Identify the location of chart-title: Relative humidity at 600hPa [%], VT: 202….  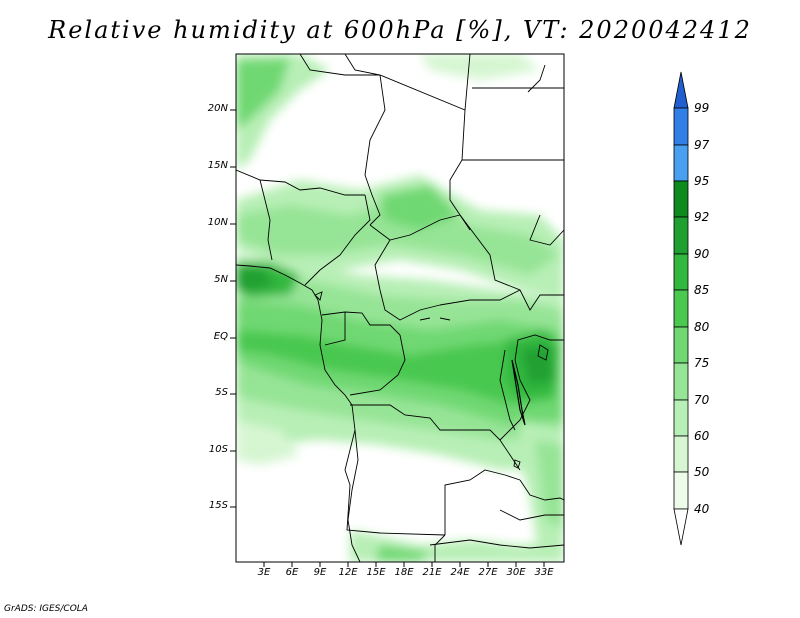
(400, 30).